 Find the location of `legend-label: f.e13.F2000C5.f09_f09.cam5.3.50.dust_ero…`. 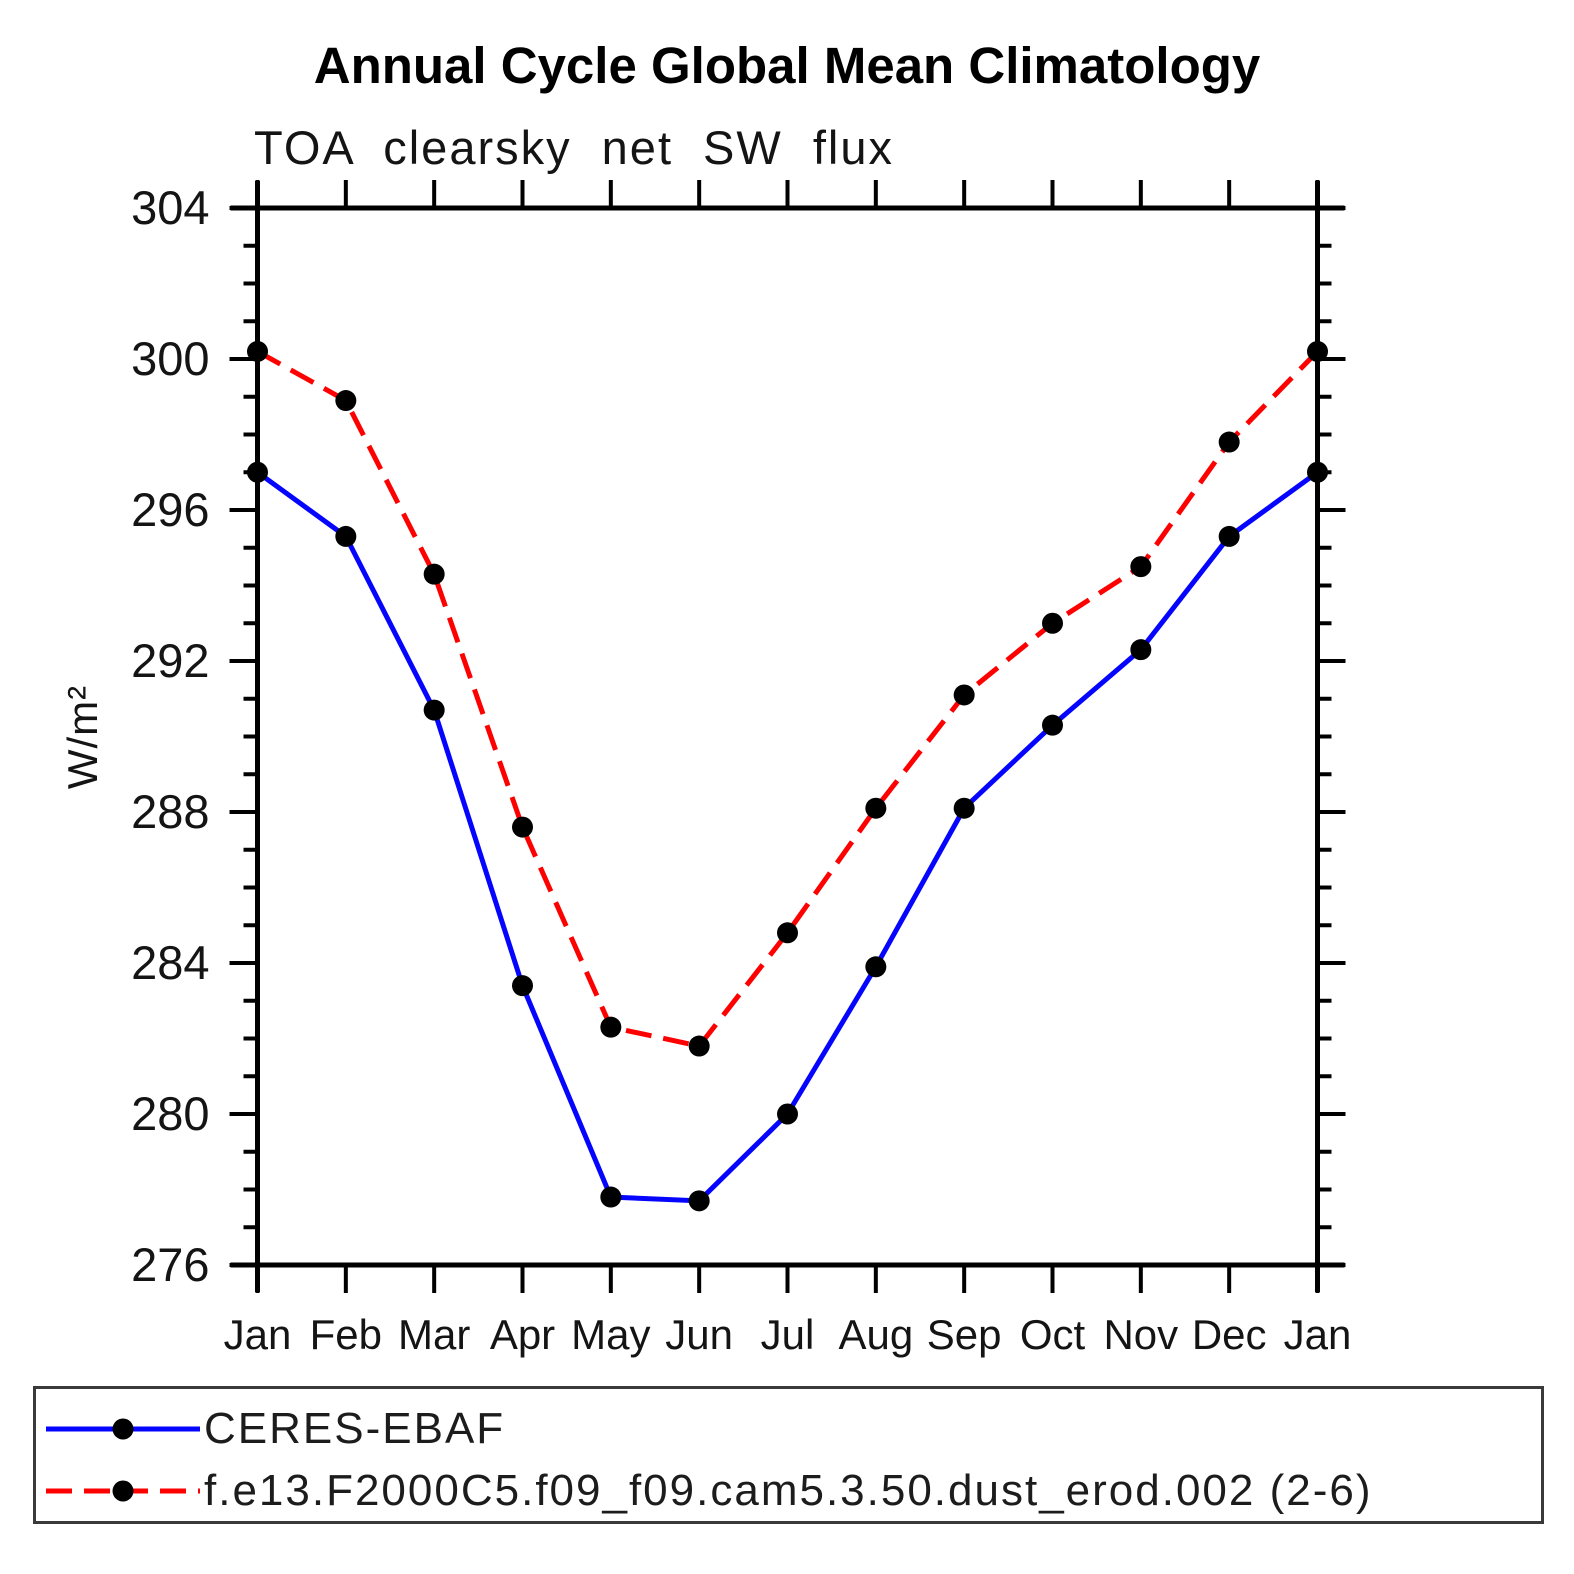

legend-label: f.e13.F2000C5.f09_f09.cam5.3.50.dust_ero… is located at coordinates (788, 1490).